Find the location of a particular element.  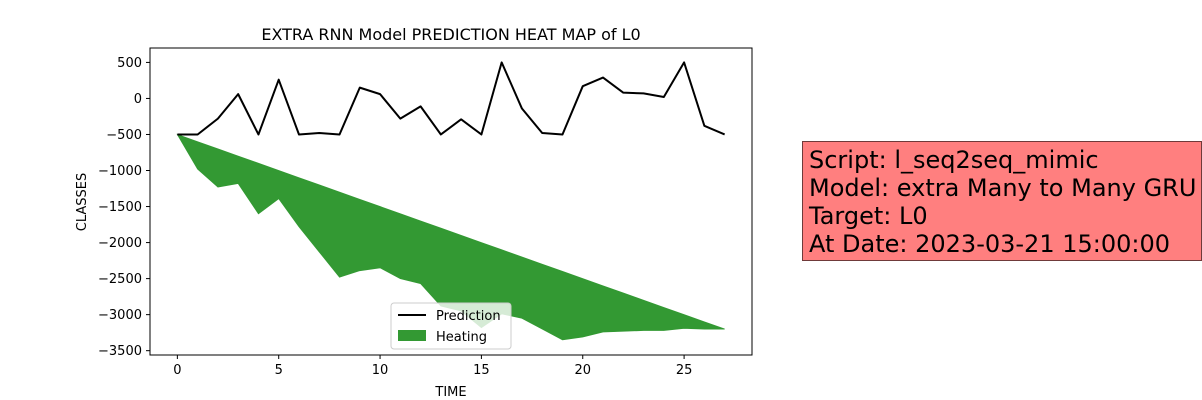

x-tick-label: 5 is located at coordinates (279, 370).